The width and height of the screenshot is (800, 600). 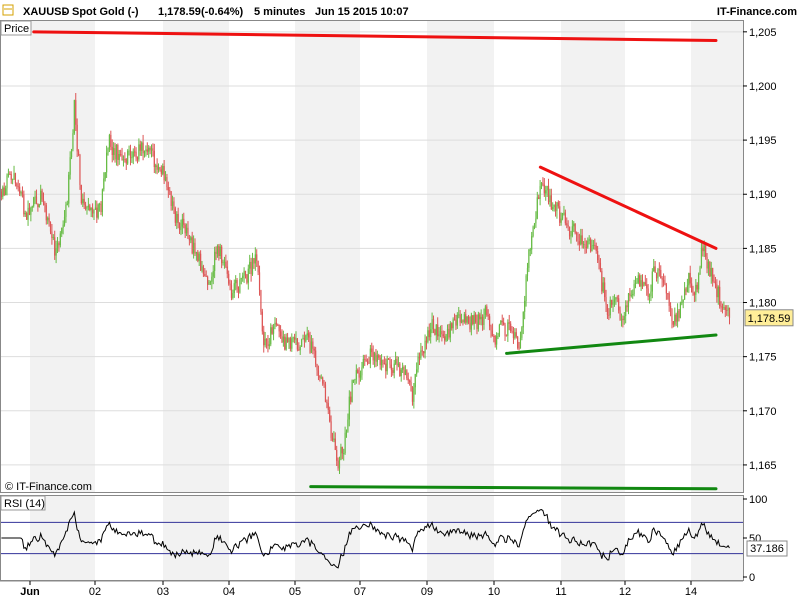 What do you see at coordinates (46, 12) in the screenshot?
I see `symbol-label: XAUUSD` at bounding box center [46, 12].